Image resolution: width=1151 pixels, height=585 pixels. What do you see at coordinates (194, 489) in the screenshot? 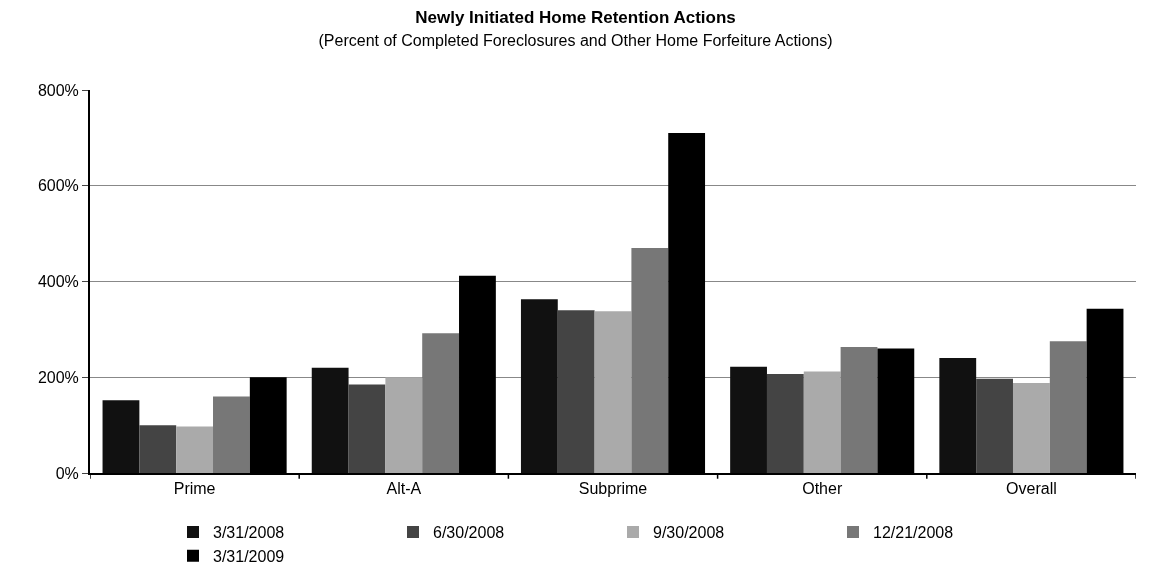
I see `x-tick-label: Prime` at bounding box center [194, 489].